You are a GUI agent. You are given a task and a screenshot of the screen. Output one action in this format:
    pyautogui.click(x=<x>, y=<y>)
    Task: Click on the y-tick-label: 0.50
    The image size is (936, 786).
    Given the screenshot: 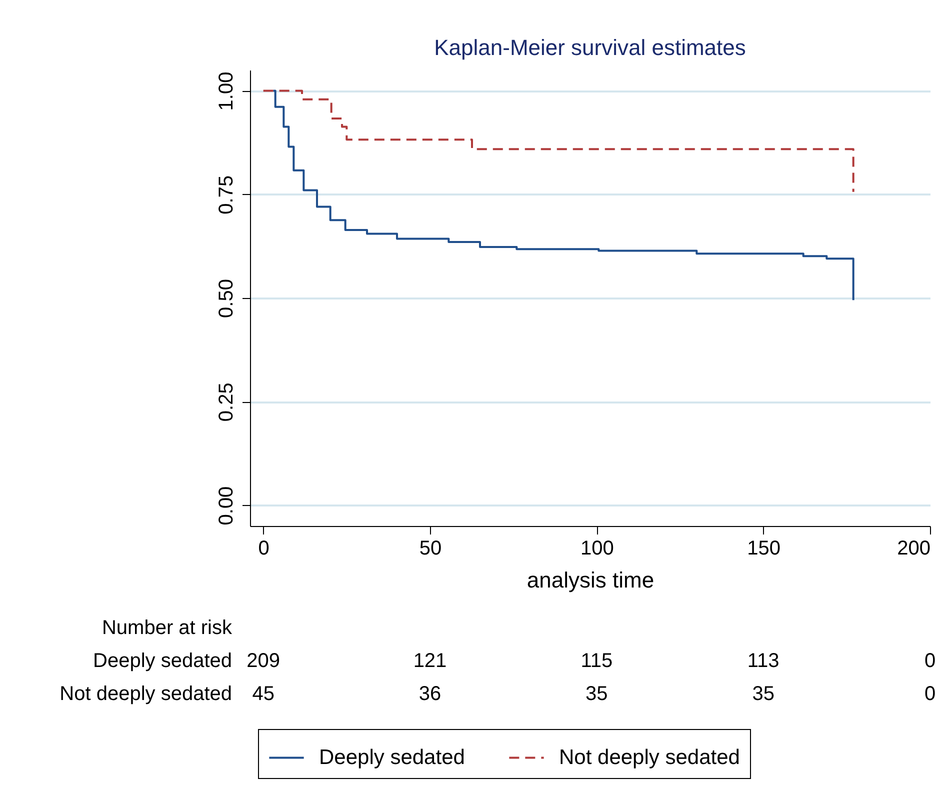 What is the action you would take?
    pyautogui.click(x=227, y=298)
    